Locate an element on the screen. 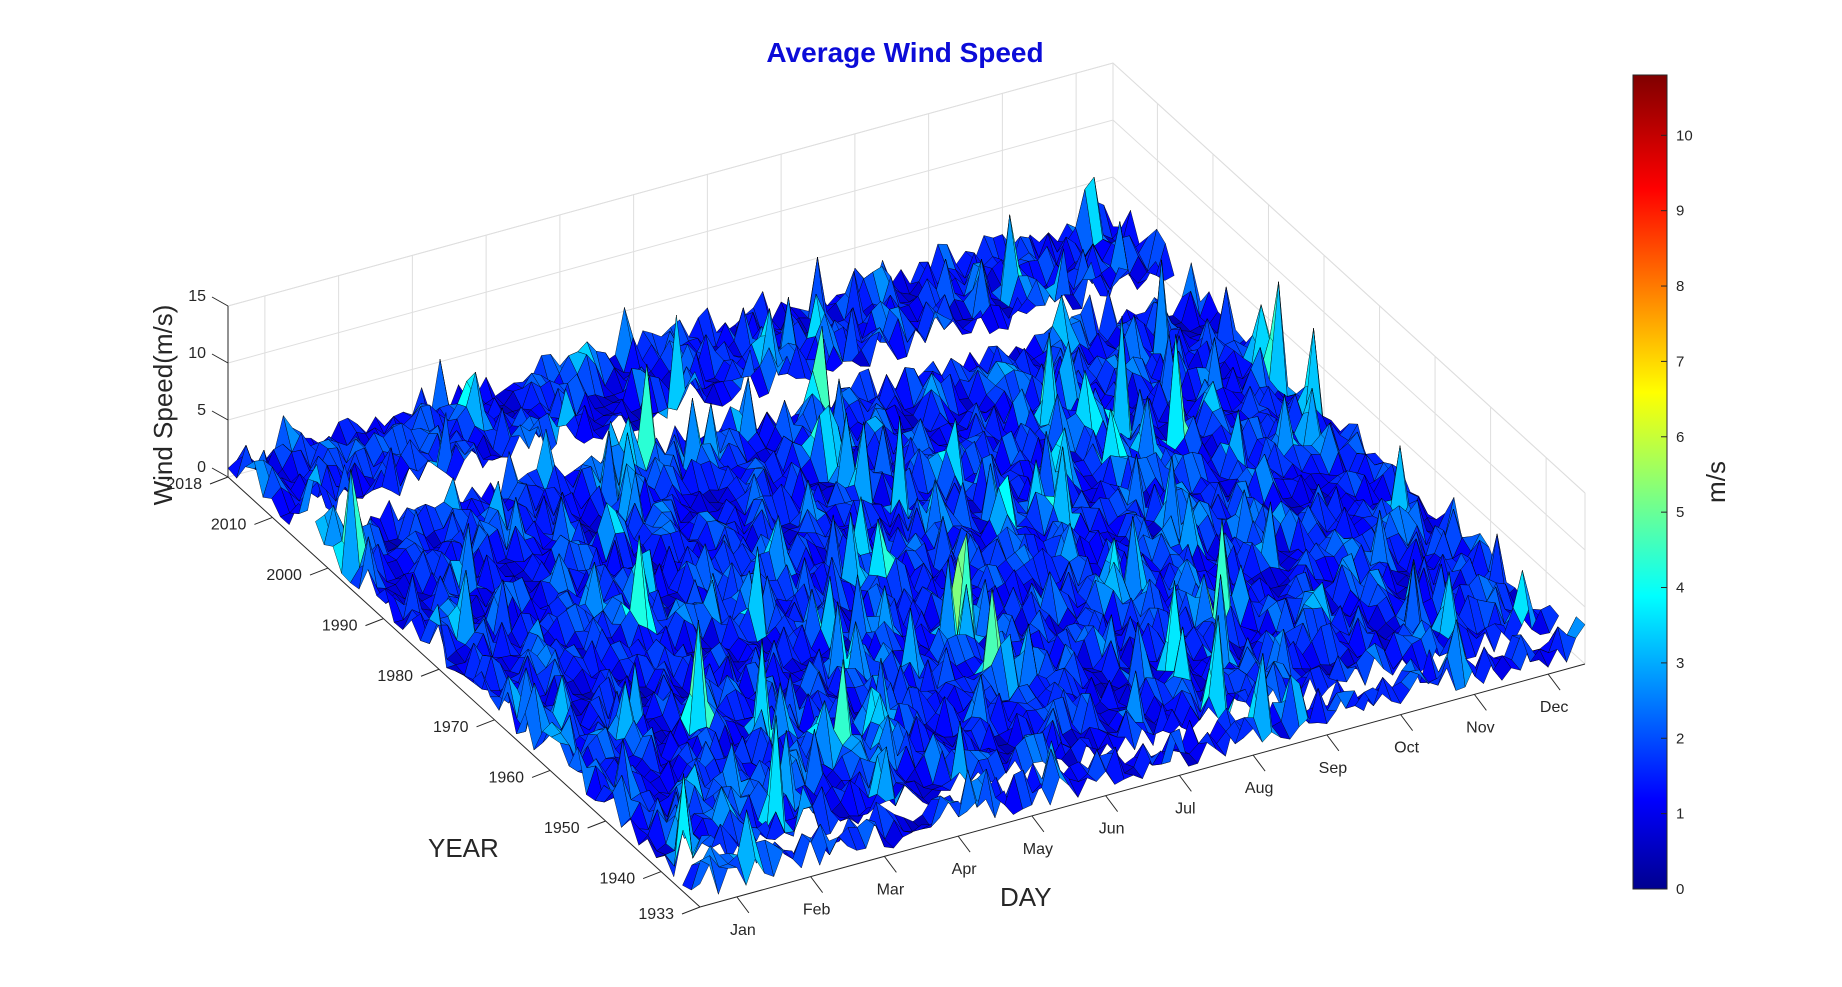 This screenshot has height=987, width=1842. z-tick-label: 0 is located at coordinates (201, 467).